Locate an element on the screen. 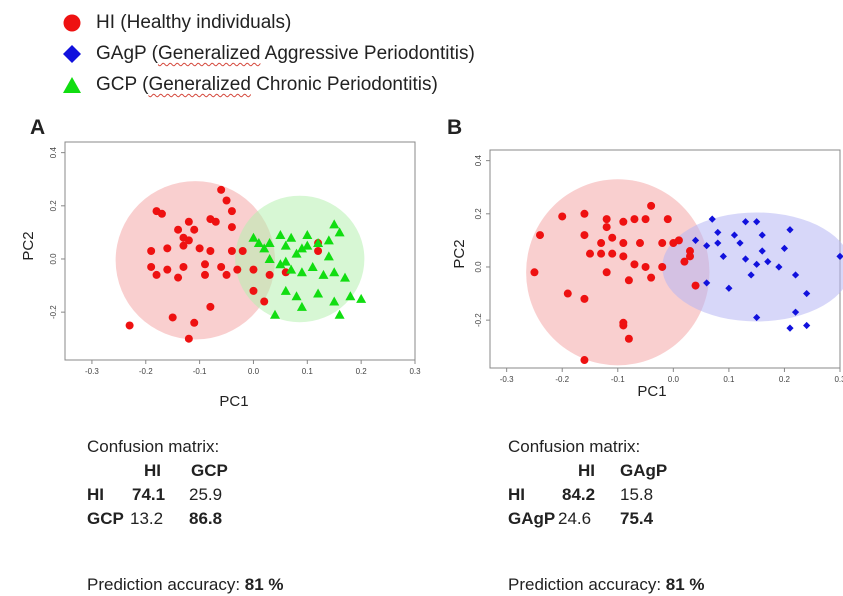 The height and width of the screenshot is (596, 843). y-tick-label: -0.2 is located at coordinates (478, 320).